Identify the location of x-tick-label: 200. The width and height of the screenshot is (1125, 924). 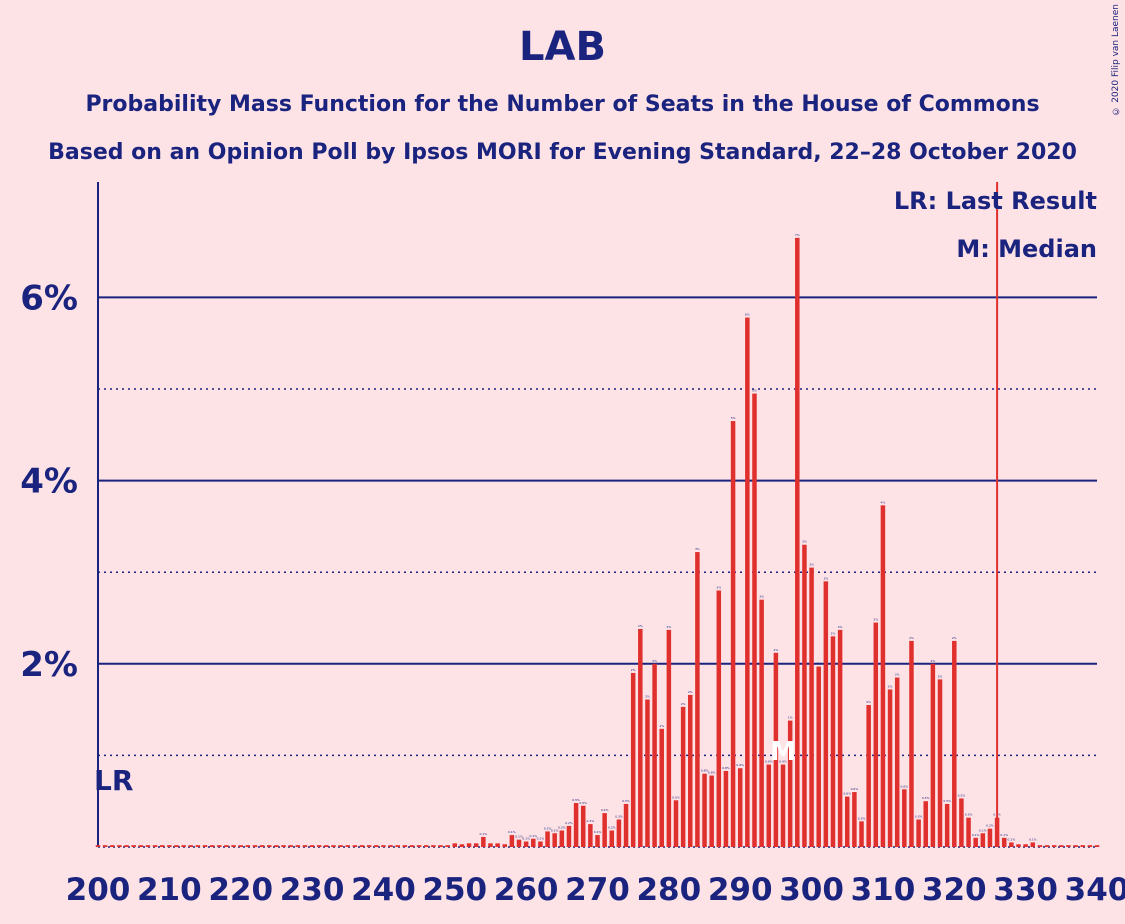
(98, 890).